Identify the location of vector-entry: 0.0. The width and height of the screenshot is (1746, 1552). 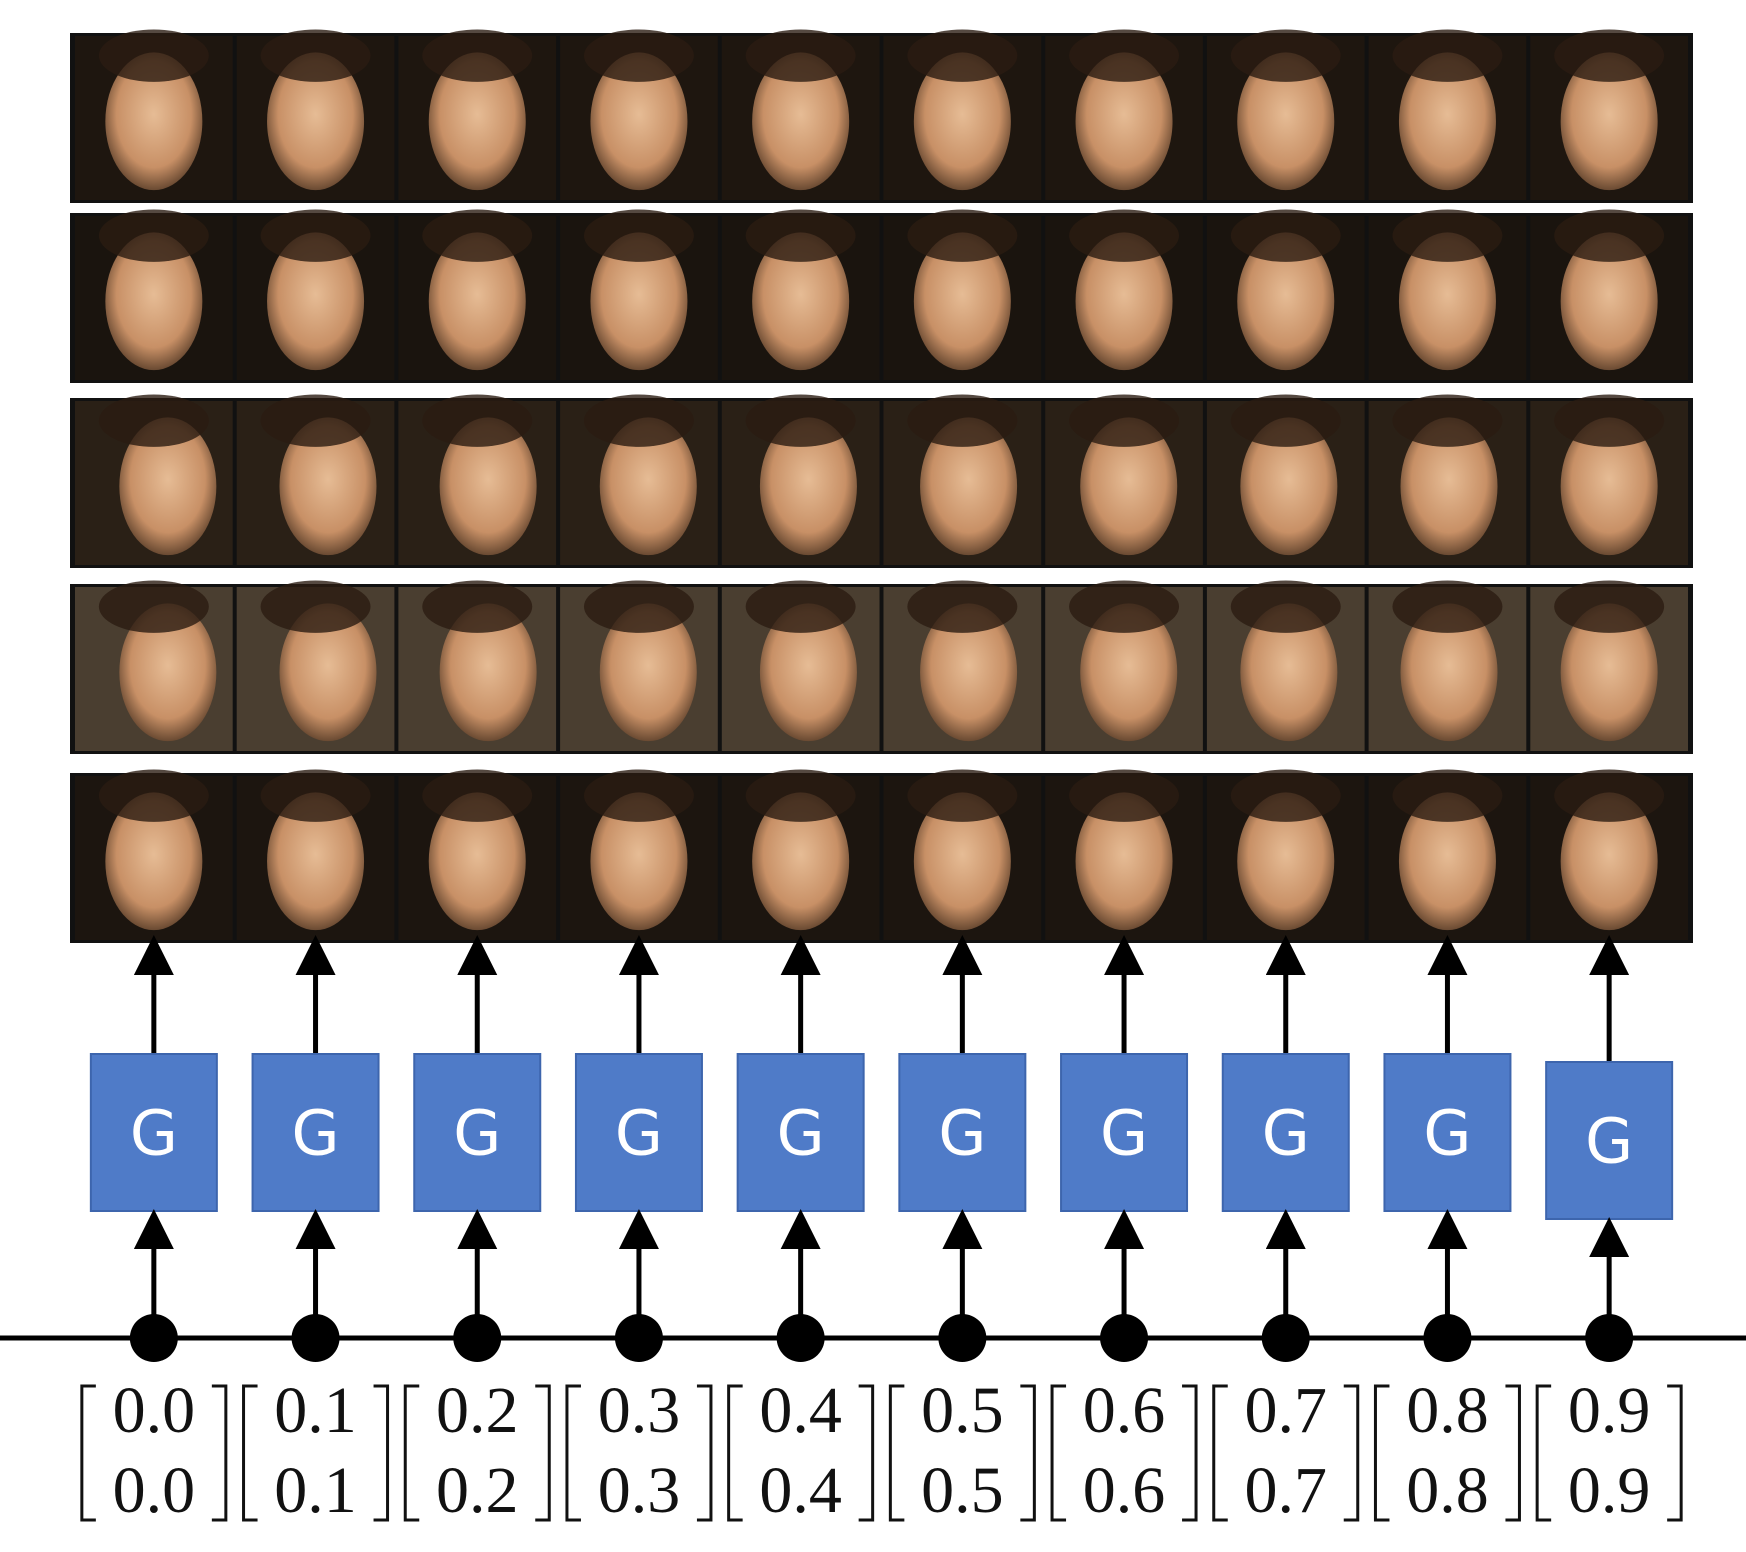
(154, 1490).